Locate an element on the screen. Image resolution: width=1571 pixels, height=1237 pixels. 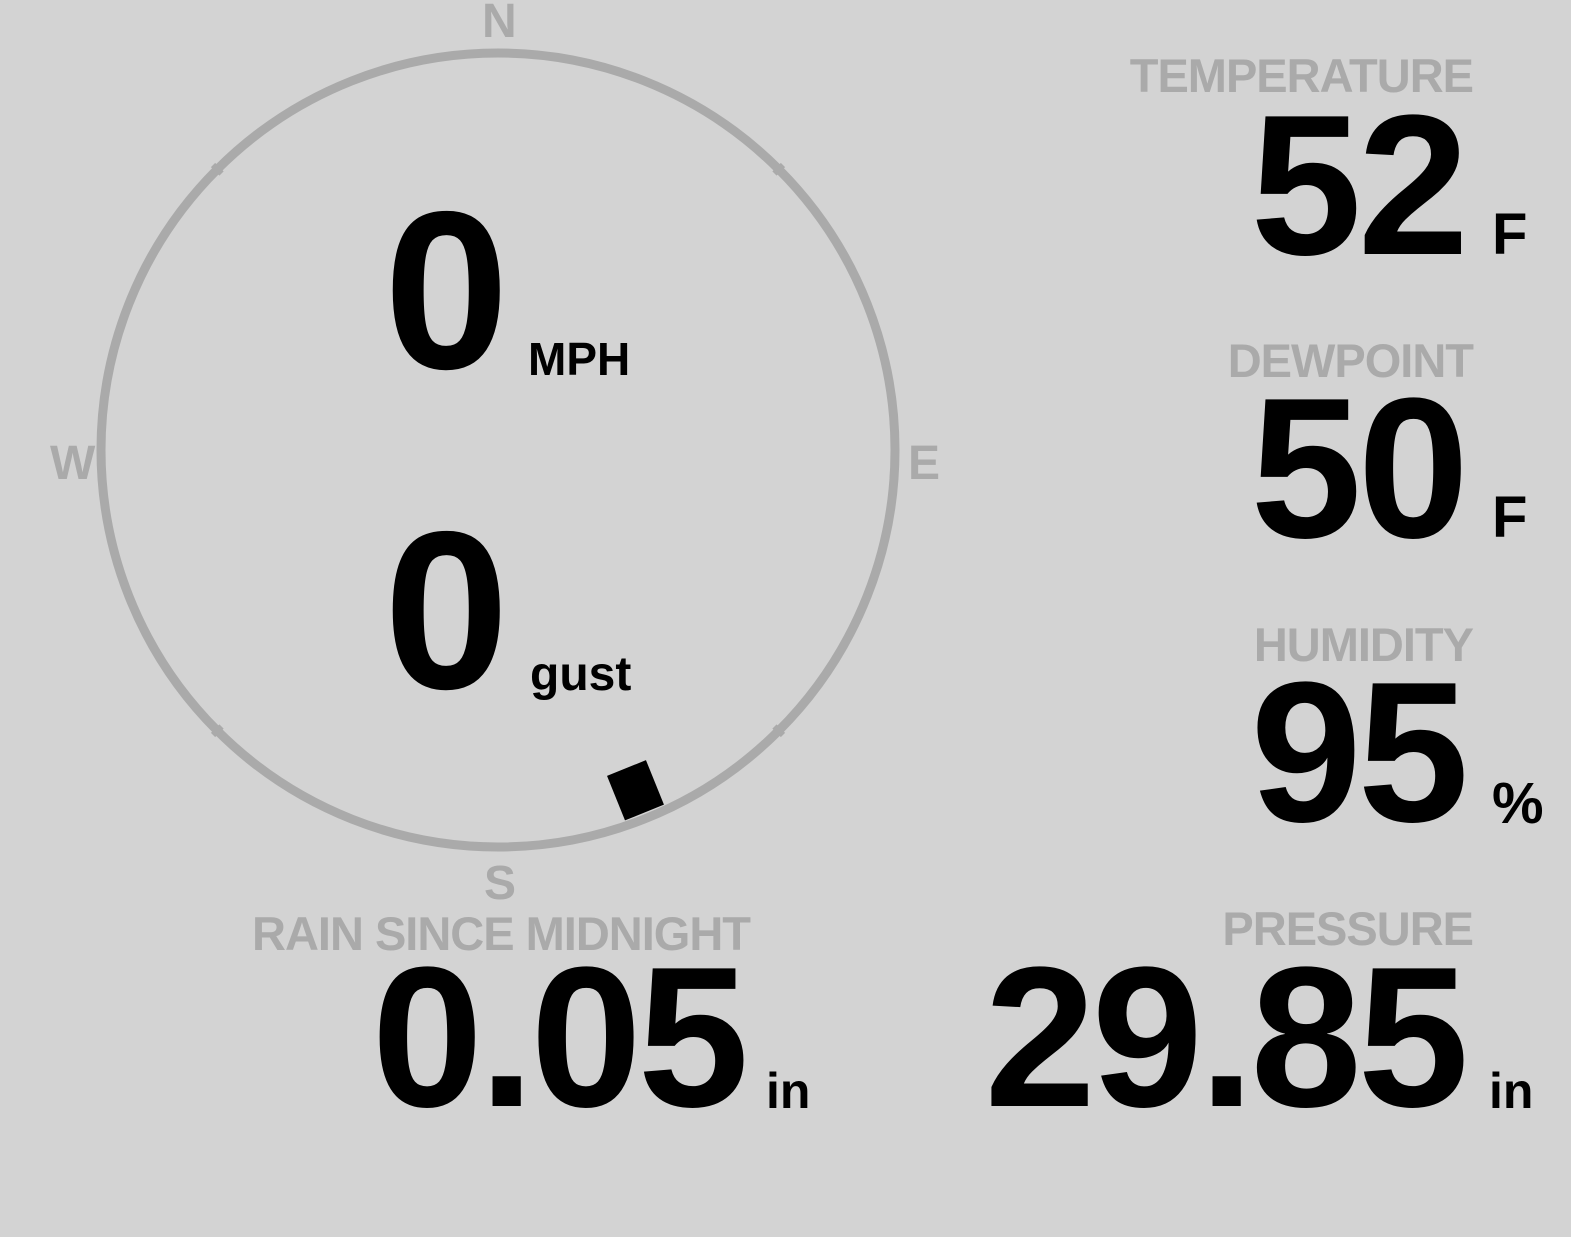
dewpoint-label: DEWPOINT is located at coordinates (1350, 360).